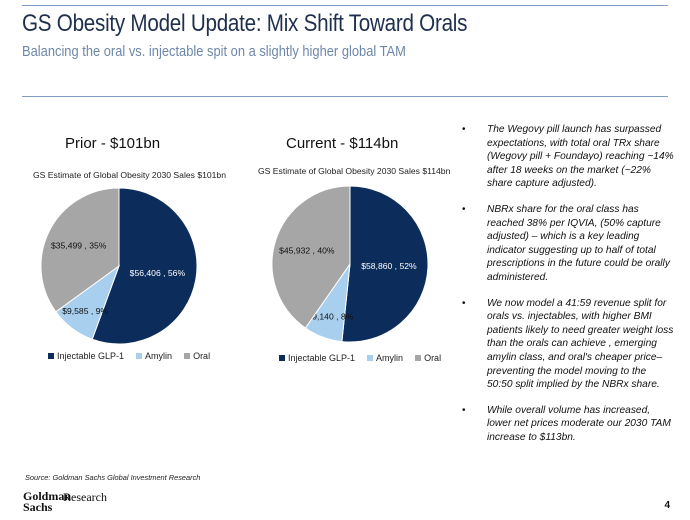 The height and width of the screenshot is (520, 690). I want to click on data-label-oral: $35,499 , 35%, so click(79, 245).